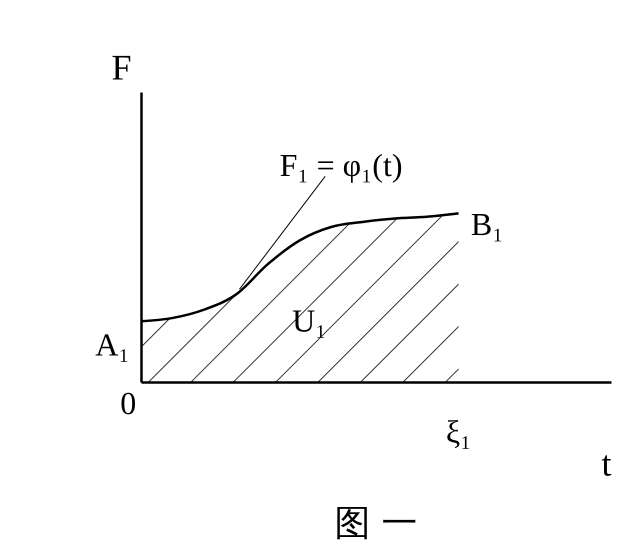 The width and height of the screenshot is (640, 549). What do you see at coordinates (128, 402) in the screenshot?
I see `text: 0` at bounding box center [128, 402].